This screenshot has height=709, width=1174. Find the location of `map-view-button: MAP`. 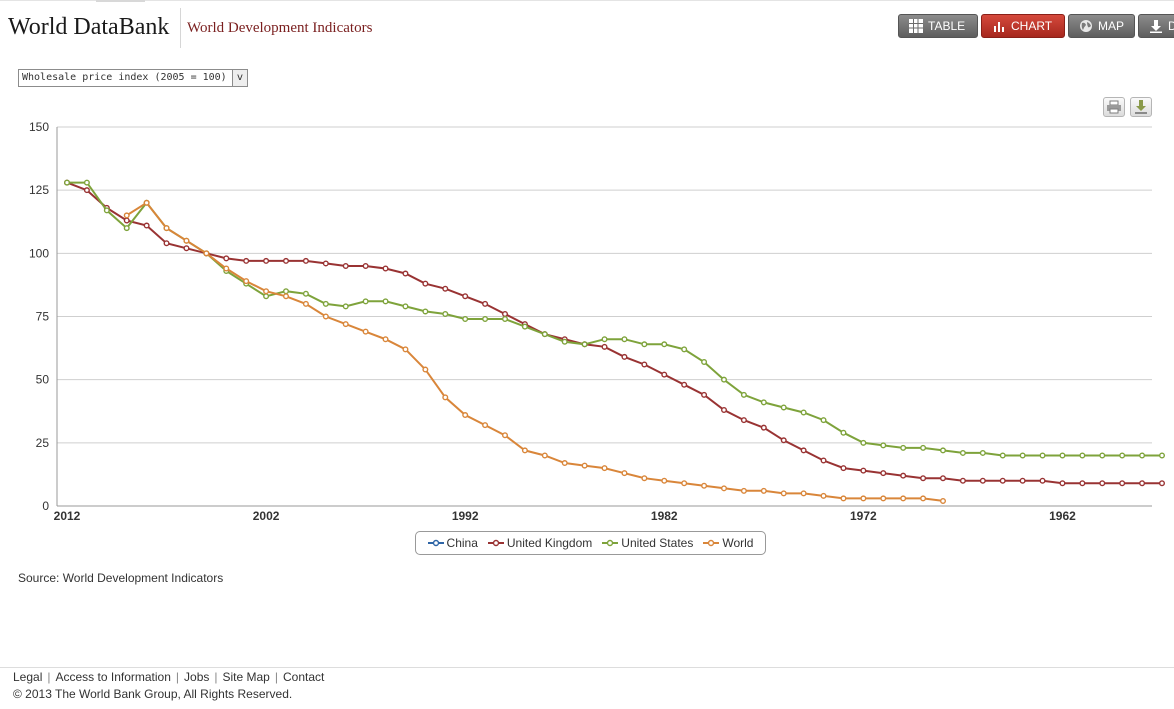

map-view-button: MAP is located at coordinates (1101, 26).